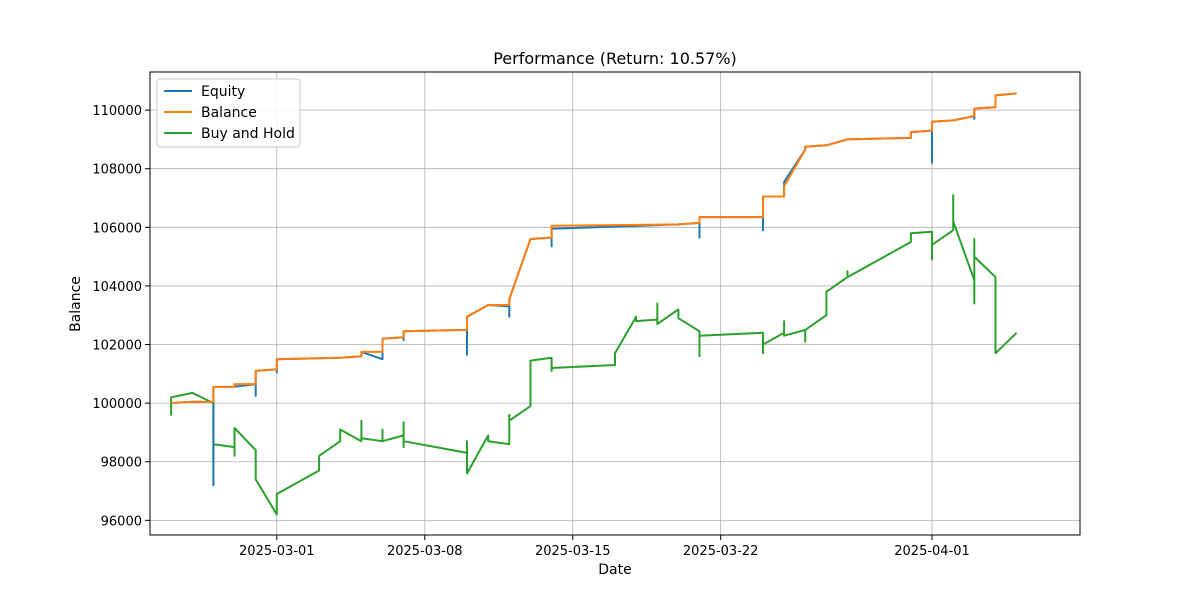 The width and height of the screenshot is (1200, 600). I want to click on y-tick-label: 102000, so click(117, 346).